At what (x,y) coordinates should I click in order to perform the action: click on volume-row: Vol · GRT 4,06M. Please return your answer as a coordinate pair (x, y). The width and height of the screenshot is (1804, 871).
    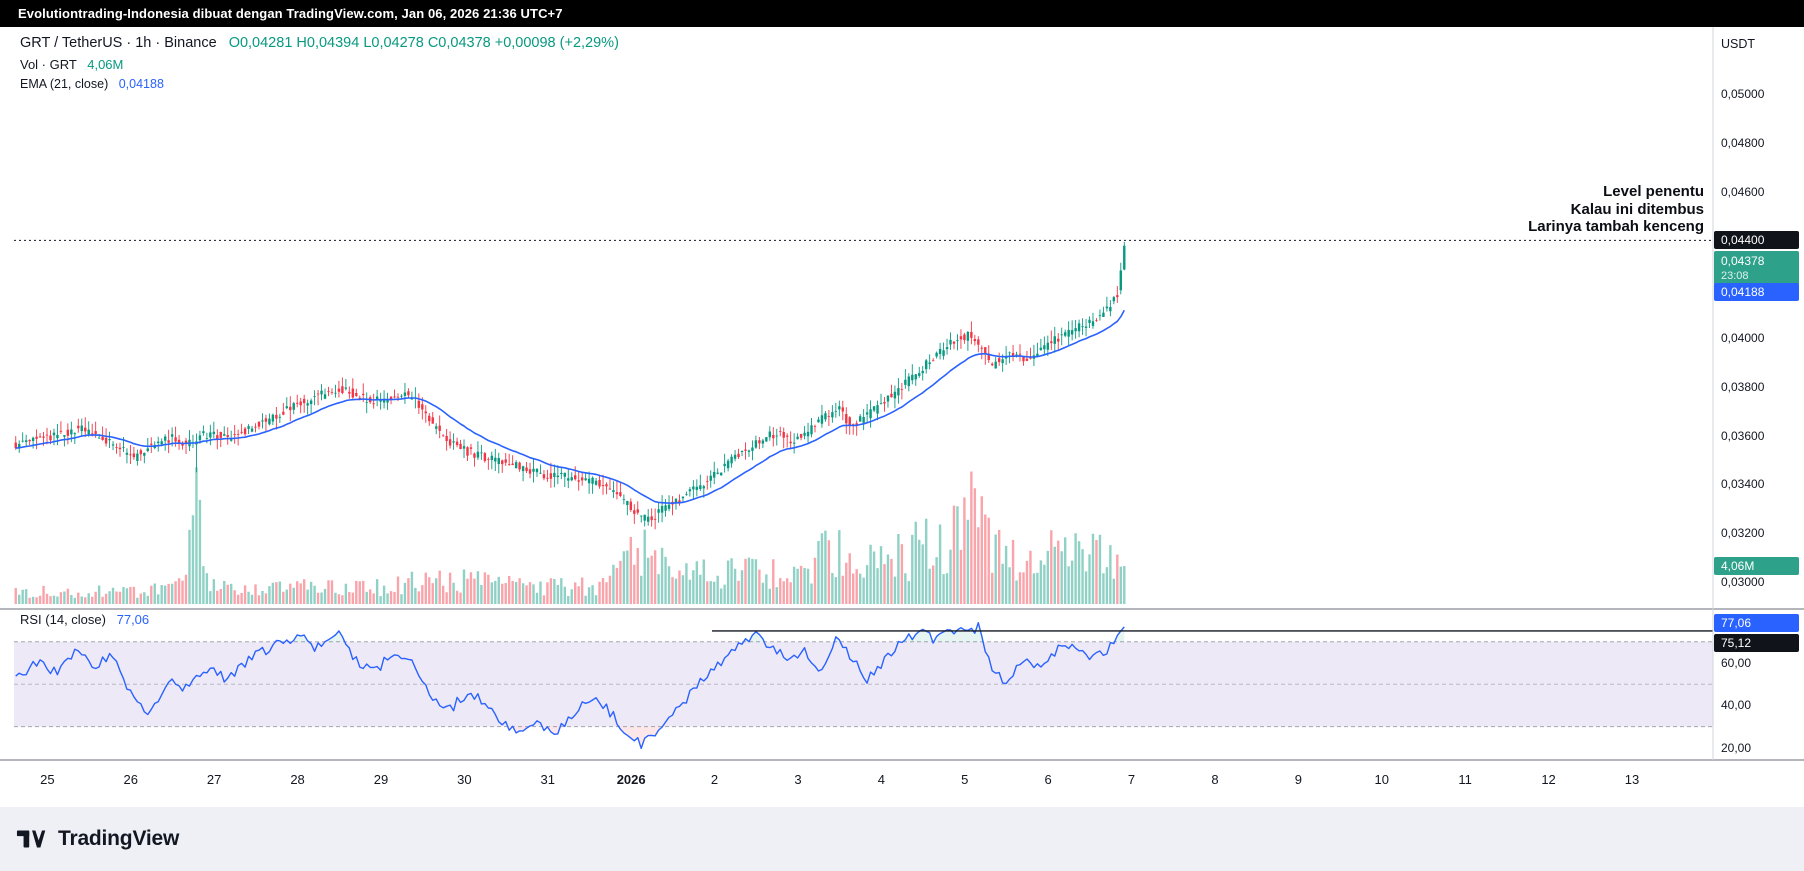
    Looking at the image, I should click on (319, 64).